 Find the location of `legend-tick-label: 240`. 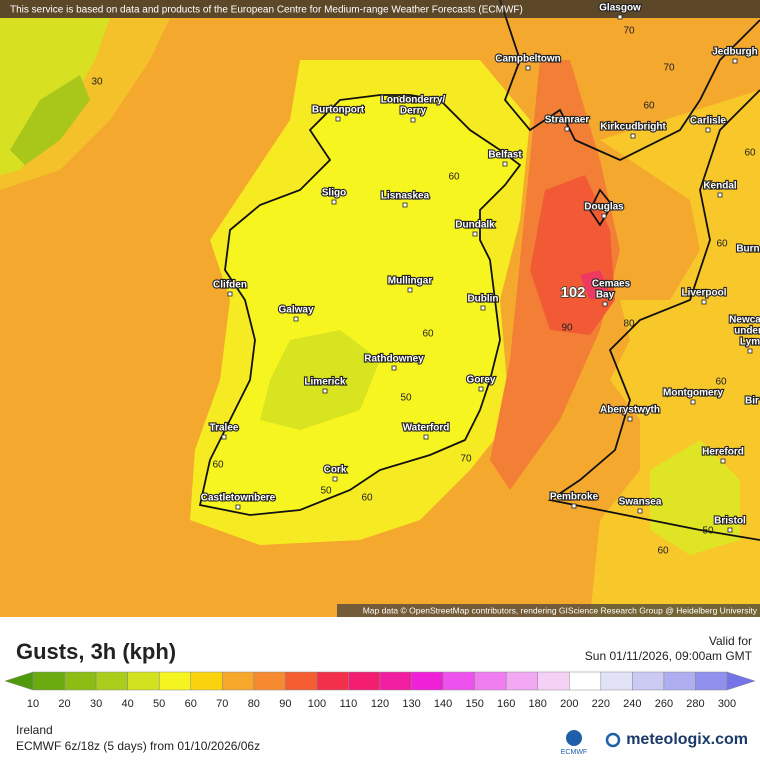

legend-tick-label: 240 is located at coordinates (632, 704).